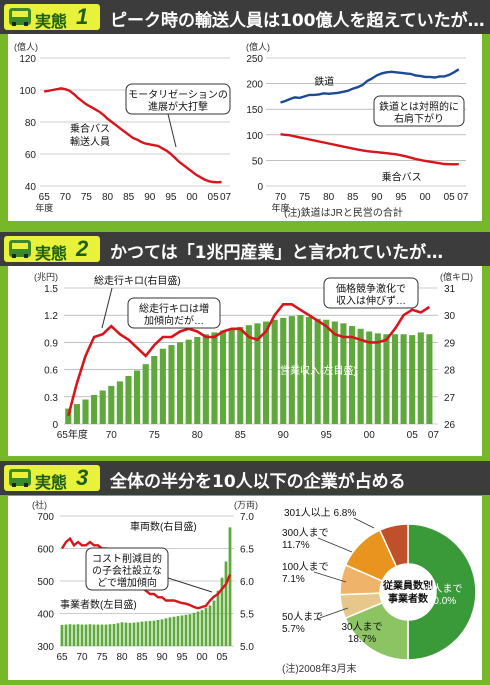 Image resolution: width=490 pixels, height=685 pixels. I want to click on y-tick-label-right: 26, so click(450, 425).